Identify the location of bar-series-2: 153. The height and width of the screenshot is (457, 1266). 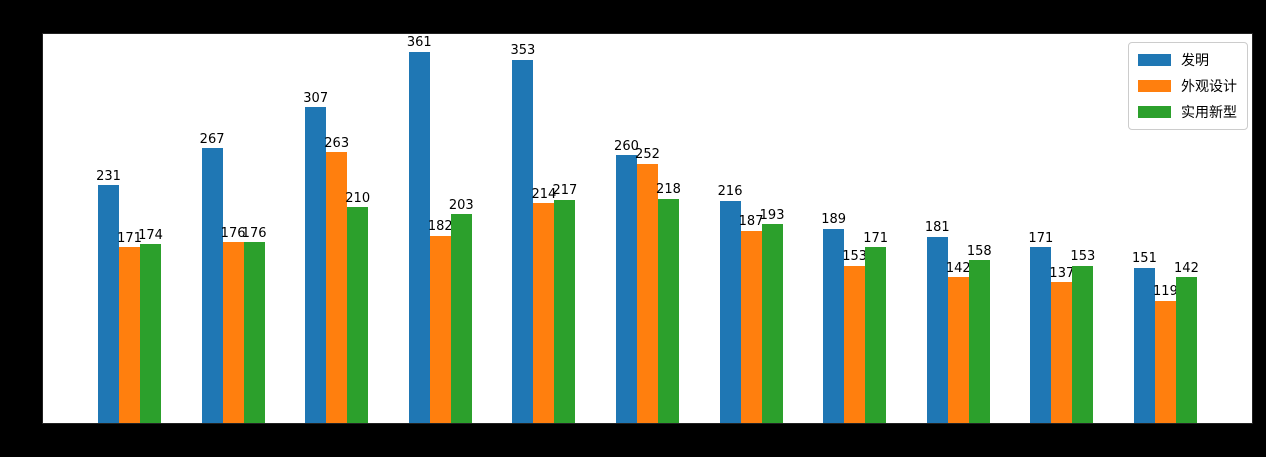
(854, 336).